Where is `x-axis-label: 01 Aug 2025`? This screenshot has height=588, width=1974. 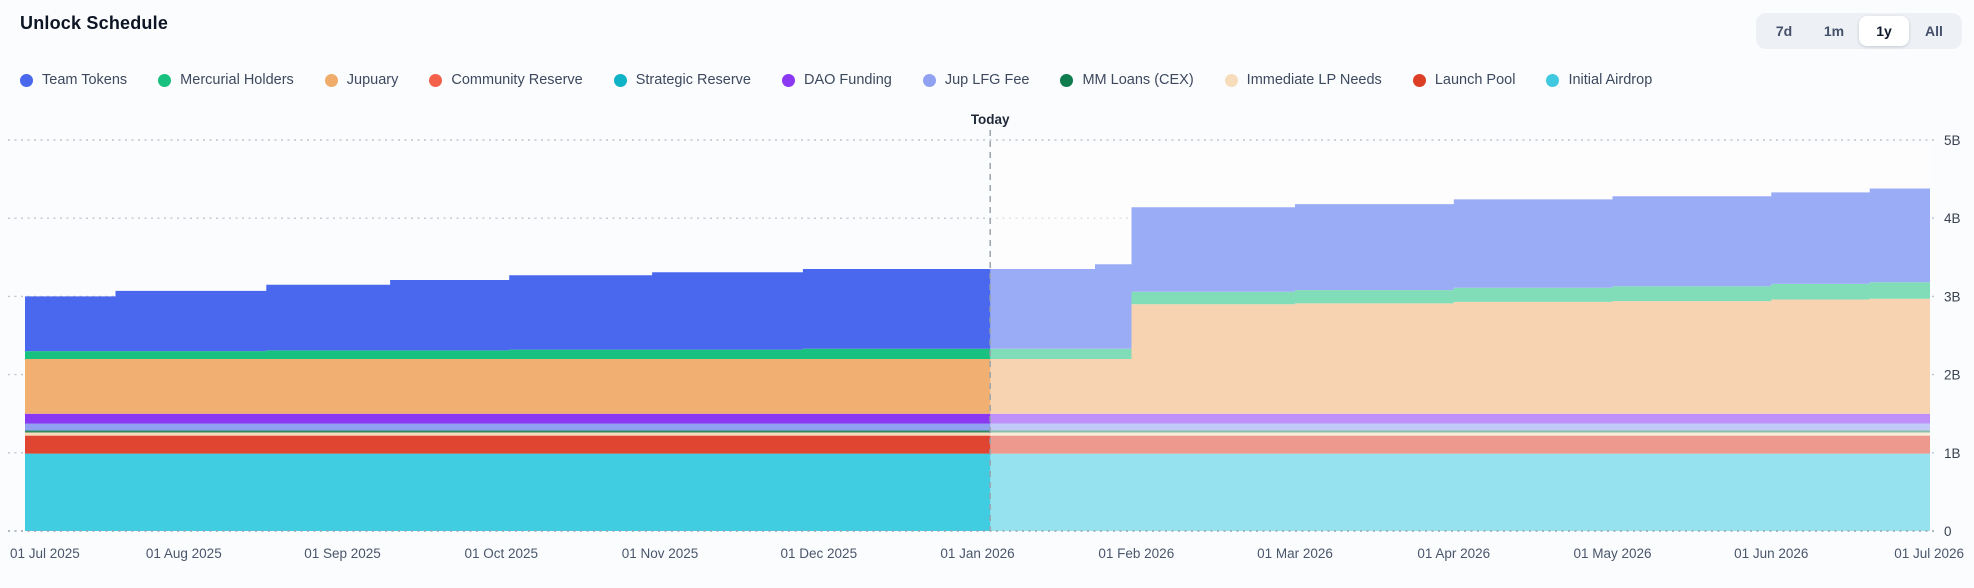
x-axis-label: 01 Aug 2025 is located at coordinates (184, 553).